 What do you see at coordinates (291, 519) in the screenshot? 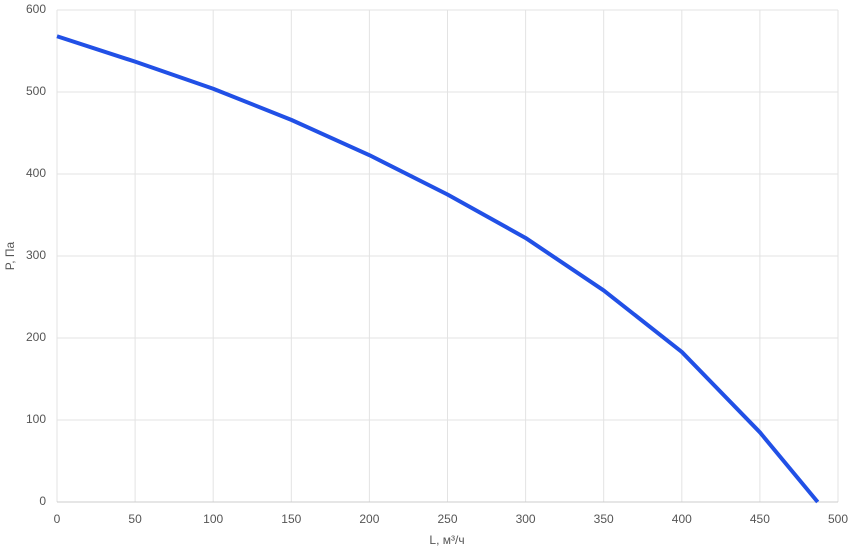
I see `x-tick-label: 150` at bounding box center [291, 519].